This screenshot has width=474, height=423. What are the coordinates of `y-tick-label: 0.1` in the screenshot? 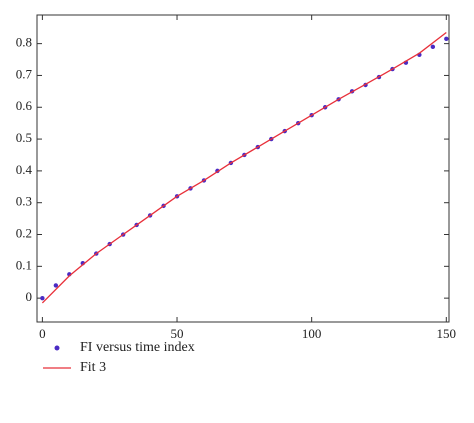 It's located at (24, 264).